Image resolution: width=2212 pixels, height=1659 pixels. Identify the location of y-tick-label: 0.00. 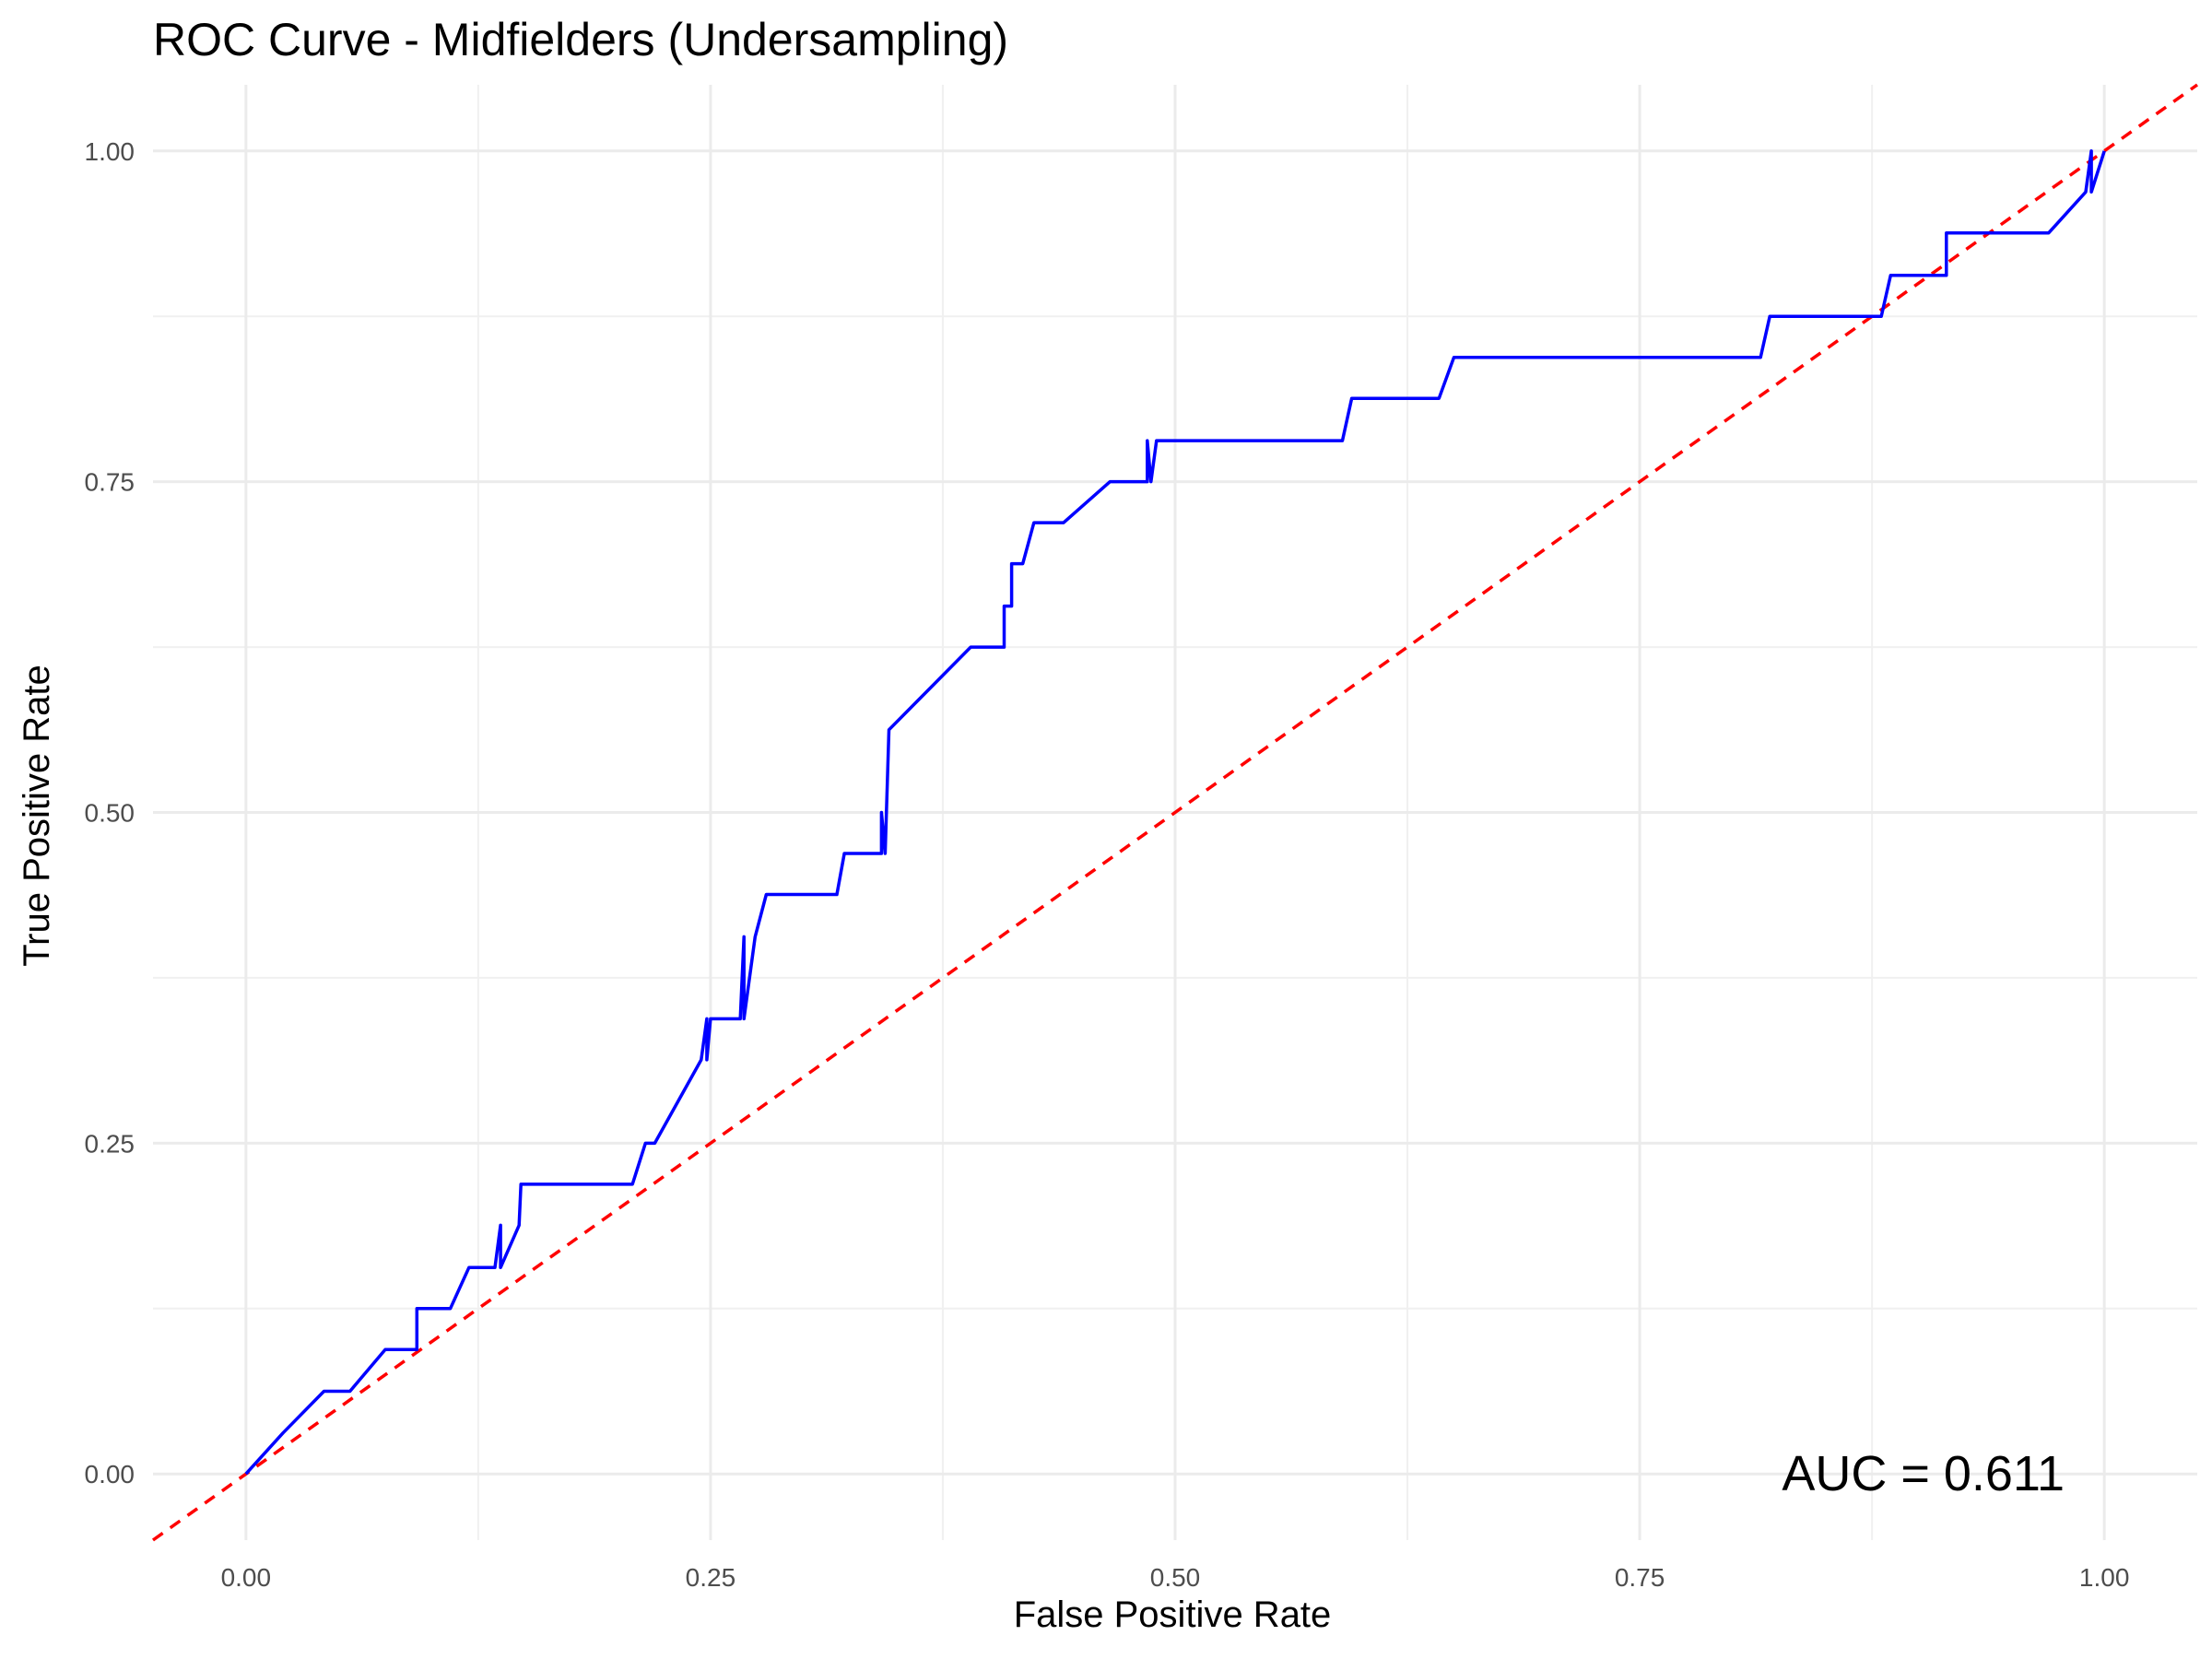
(110, 1474).